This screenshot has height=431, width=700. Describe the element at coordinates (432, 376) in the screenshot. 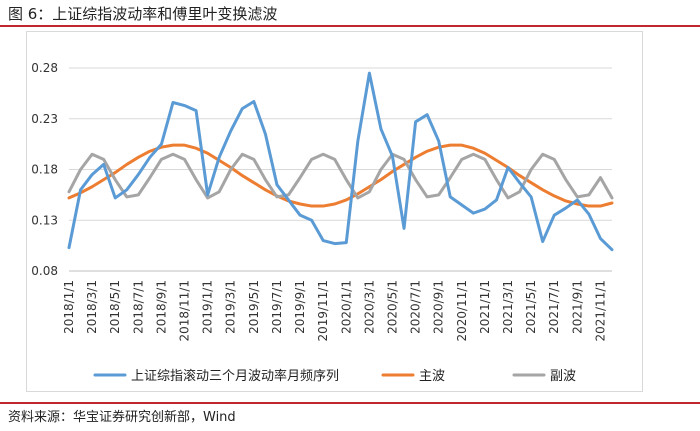

I see `legend-label: 主波` at that location.